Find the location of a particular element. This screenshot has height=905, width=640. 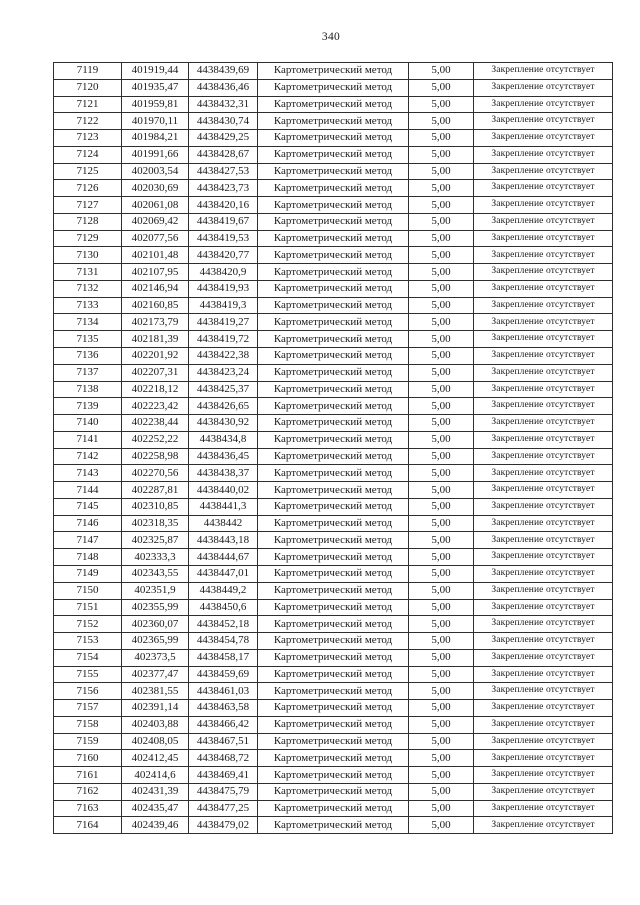

cell-coordinate-y: 4438479,02 is located at coordinates (223, 825).